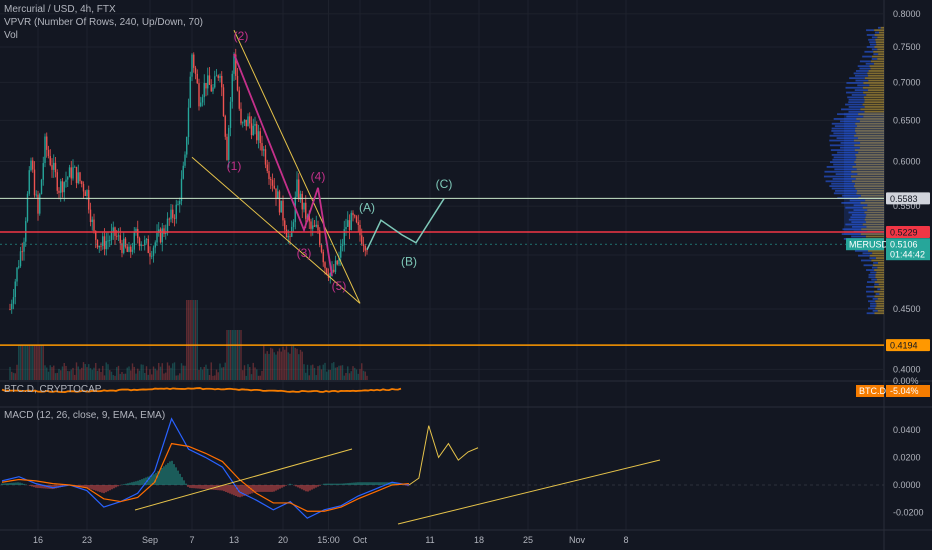  Describe the element at coordinates (60, 9) in the screenshot. I see `symbol-title: Mercurial / USD, 4h, FTX` at that location.